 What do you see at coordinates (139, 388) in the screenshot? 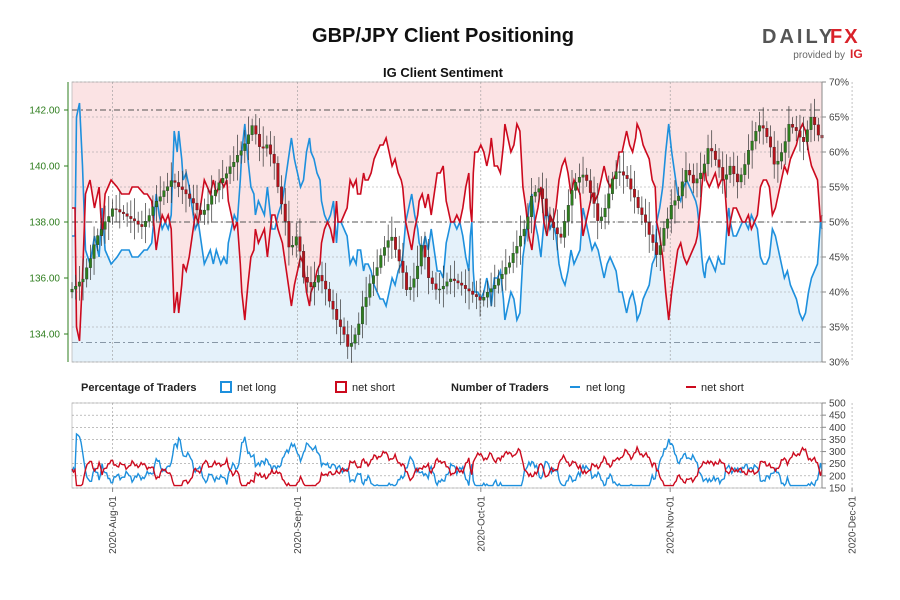
I see `legend-pct-heading: Percentage of Traders` at bounding box center [139, 388].